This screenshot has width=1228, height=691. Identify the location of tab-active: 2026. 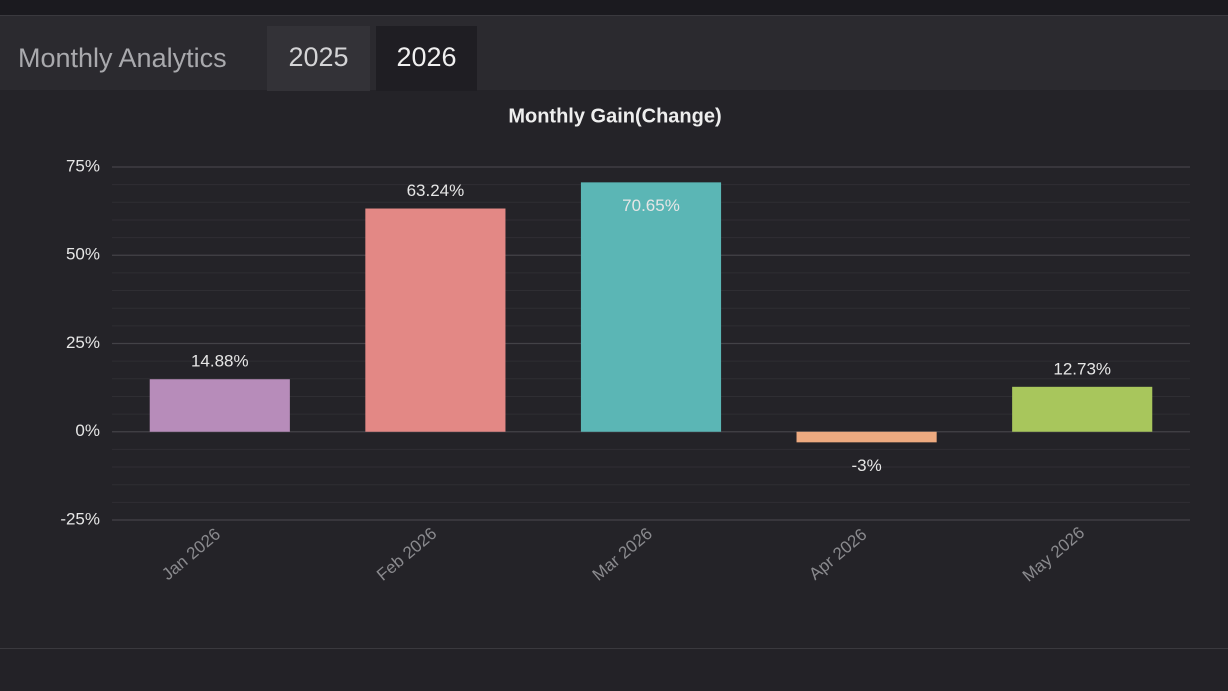
(426, 58).